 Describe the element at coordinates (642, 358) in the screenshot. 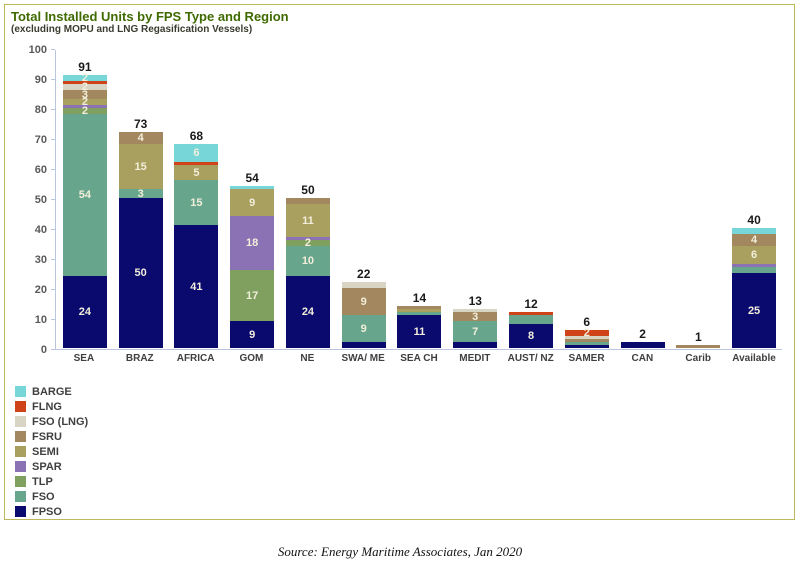

I see `x-axis-label: CAN` at that location.